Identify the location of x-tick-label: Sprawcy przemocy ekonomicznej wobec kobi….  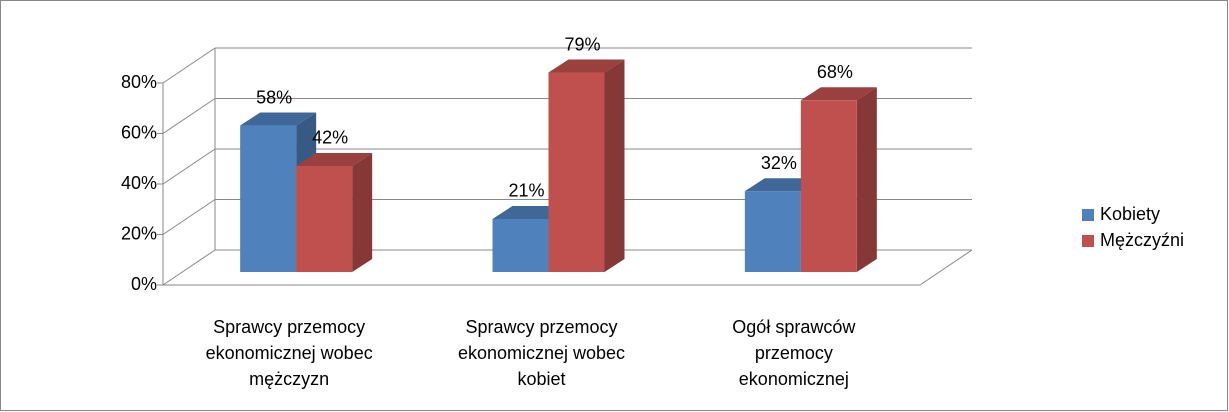
(541, 353).